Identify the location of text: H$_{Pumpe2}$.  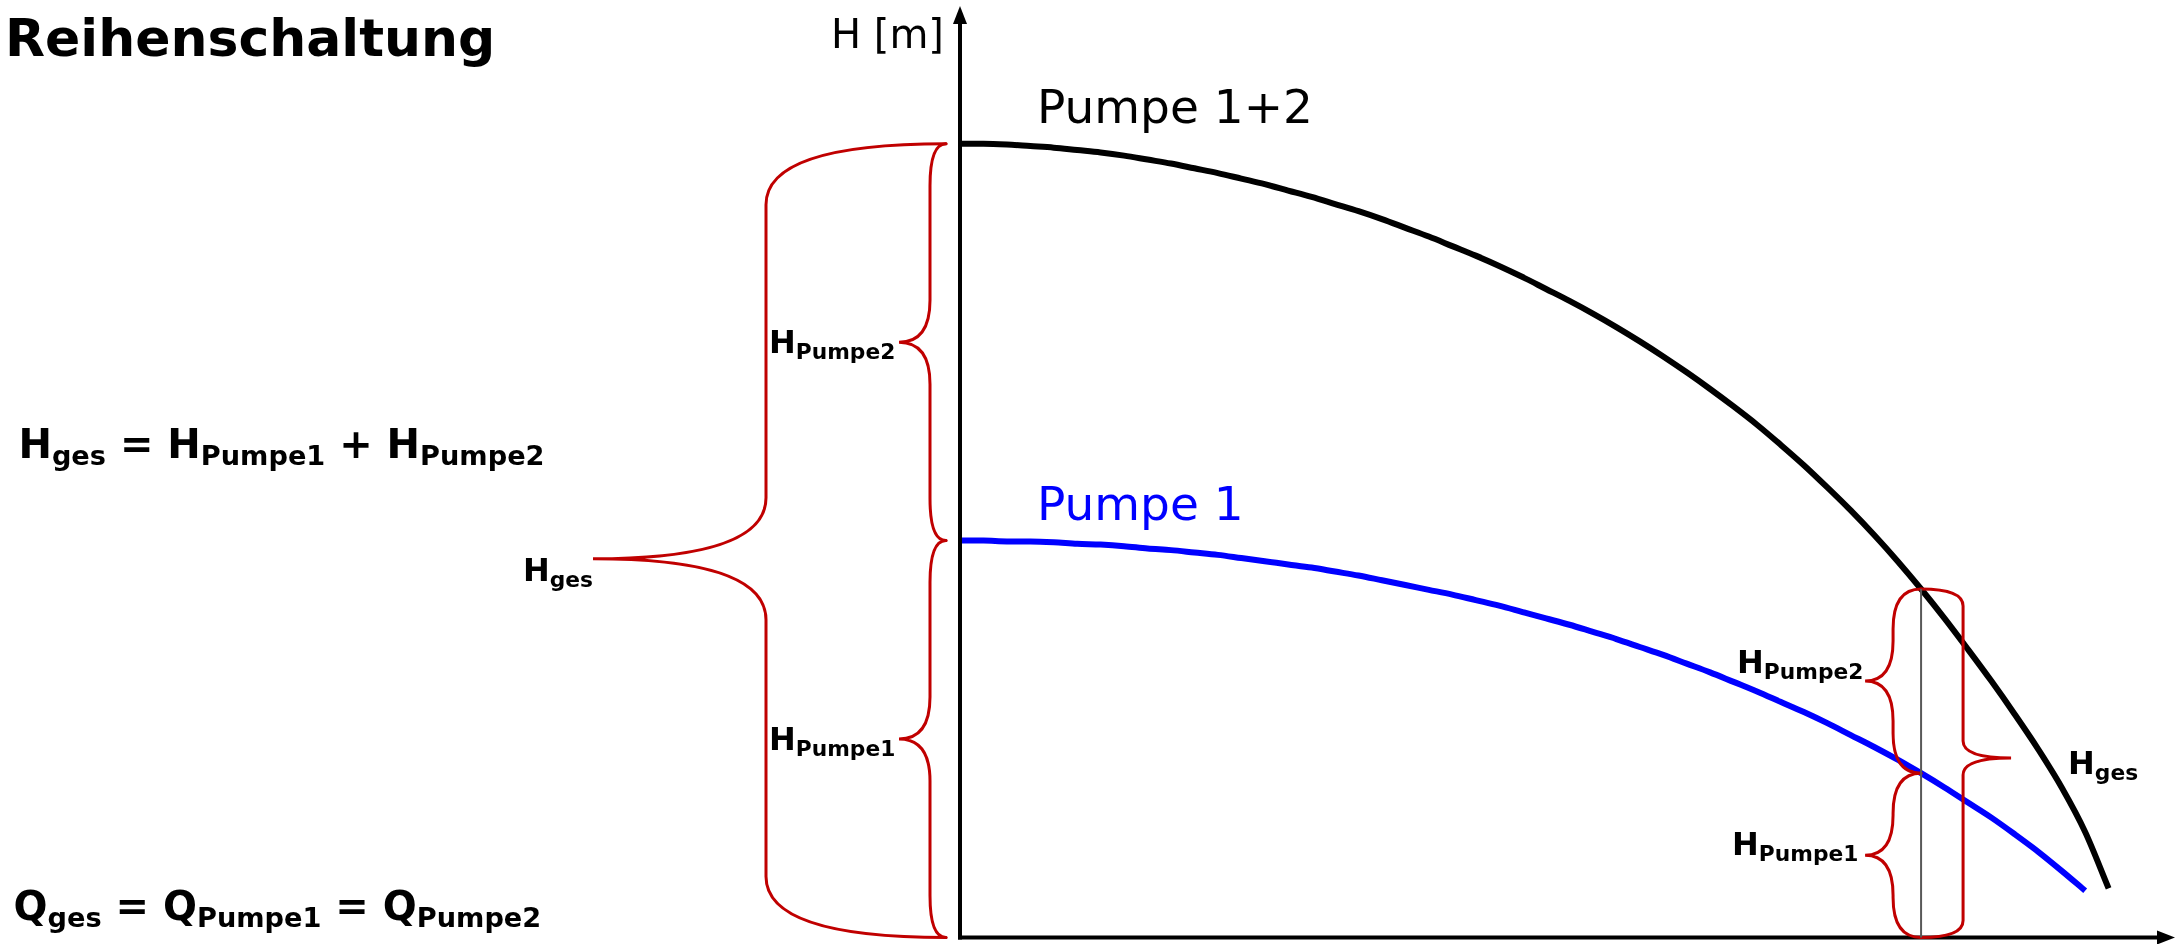
(832, 343).